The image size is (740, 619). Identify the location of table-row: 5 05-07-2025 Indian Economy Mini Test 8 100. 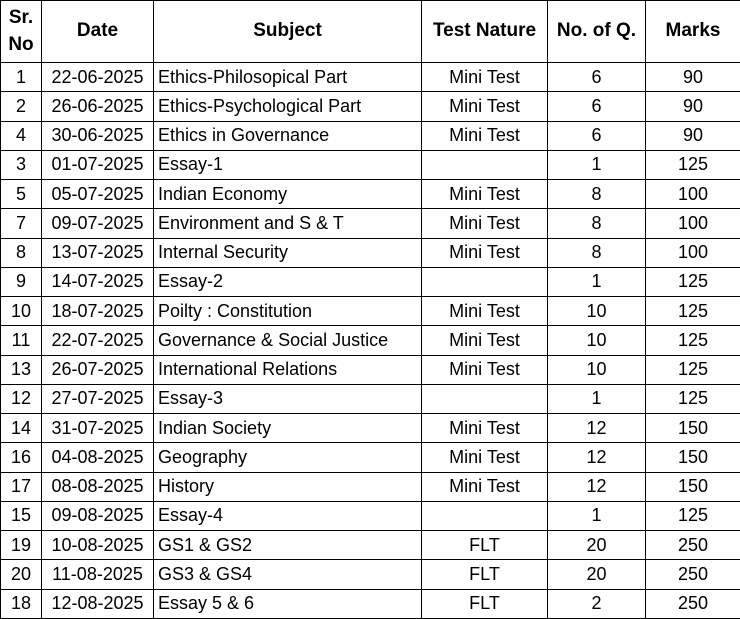
(370, 194).